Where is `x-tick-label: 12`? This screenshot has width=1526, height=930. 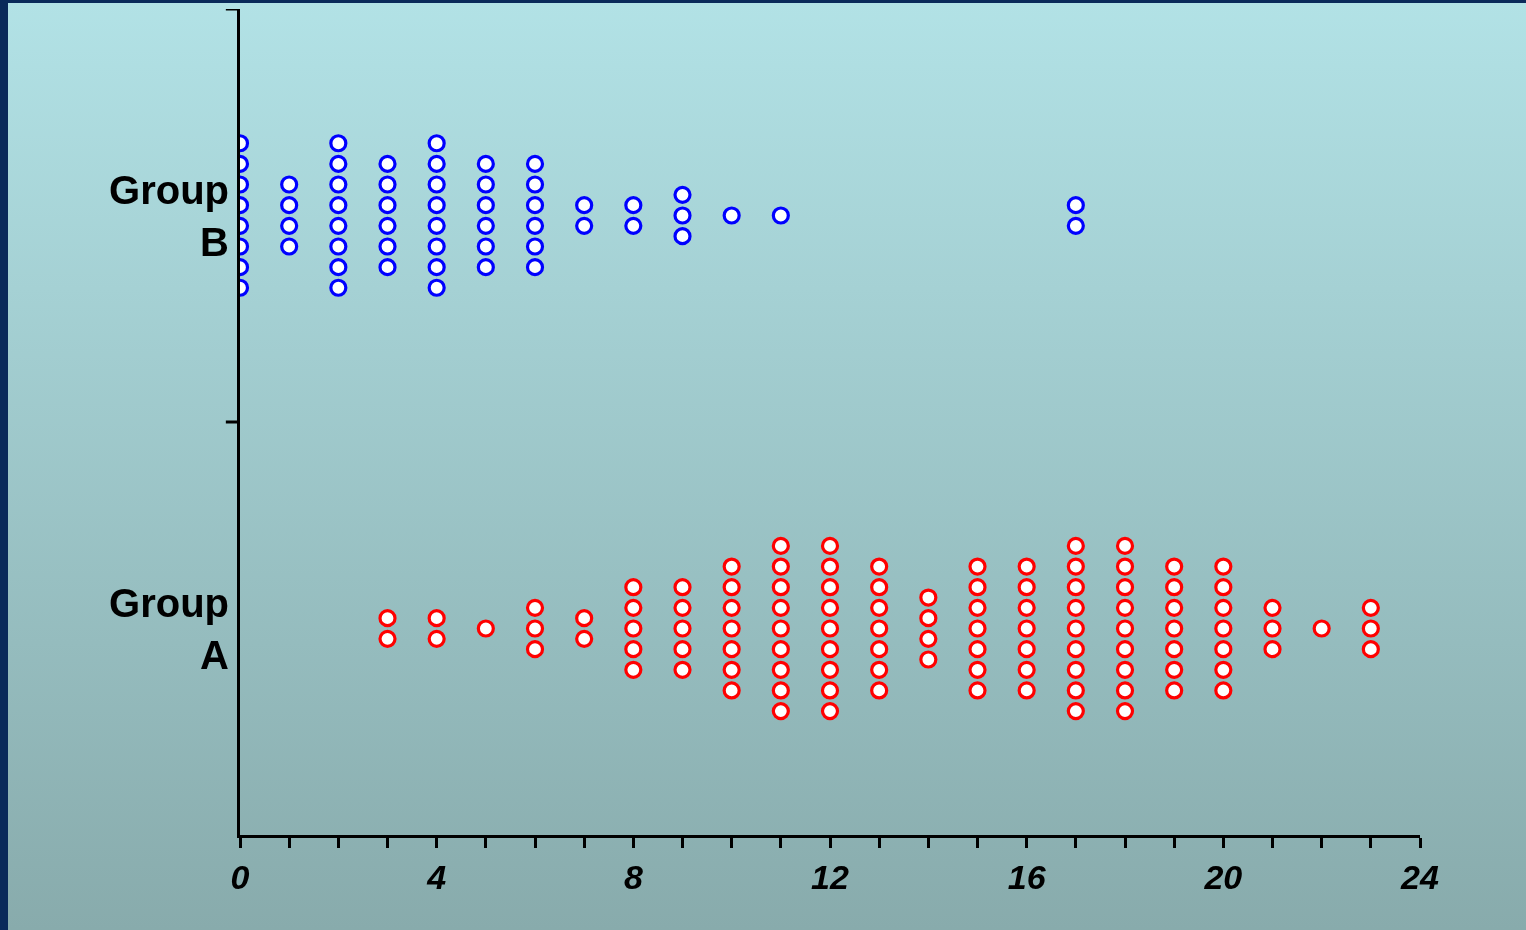
x-tick-label: 12 is located at coordinates (830, 876).